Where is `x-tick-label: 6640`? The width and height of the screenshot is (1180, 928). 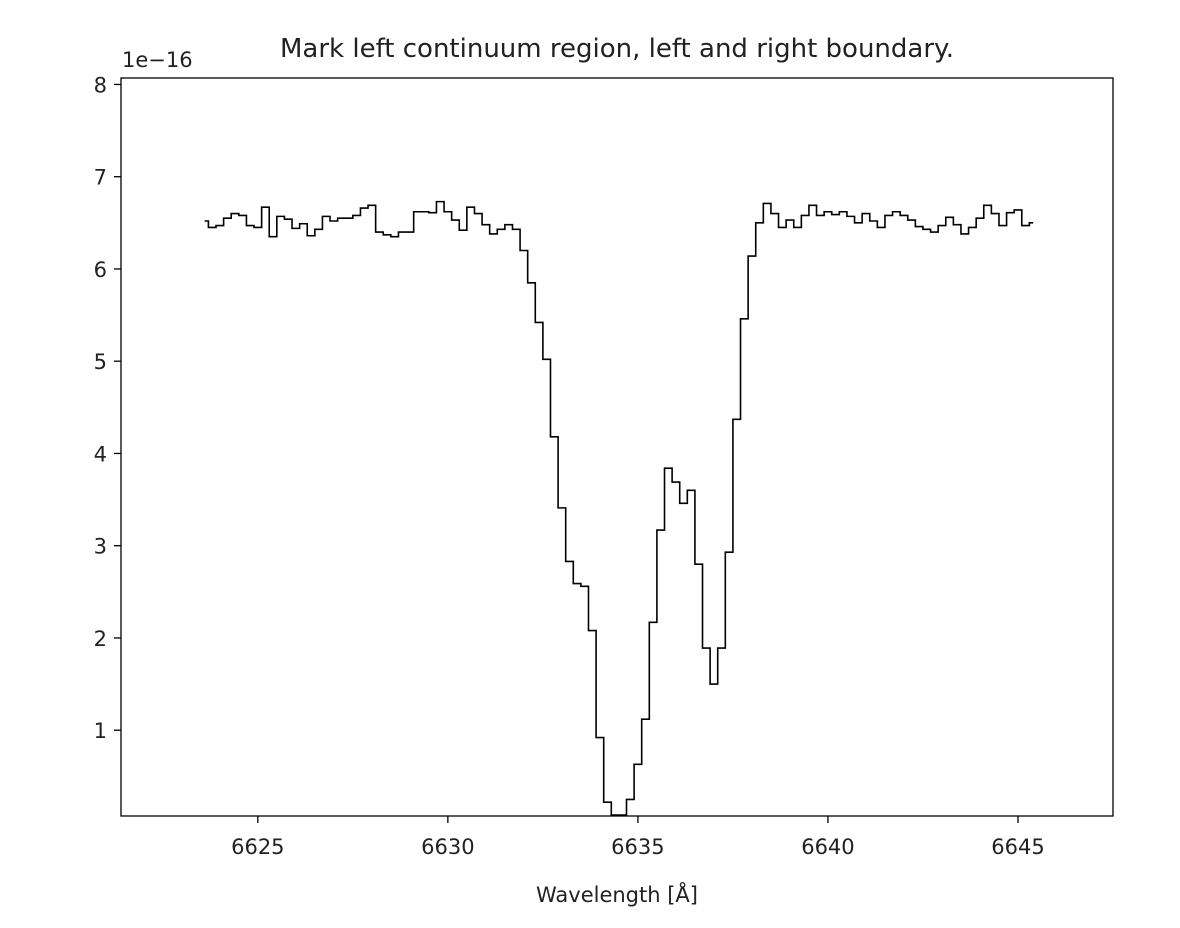
x-tick-label: 6640 is located at coordinates (827, 847).